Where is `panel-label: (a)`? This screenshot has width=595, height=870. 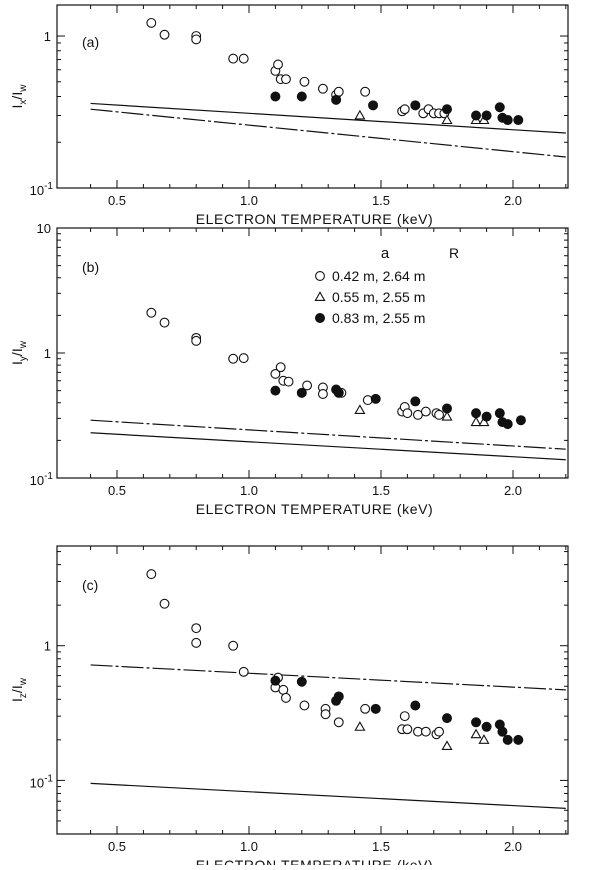 panel-label: (a) is located at coordinates (90, 42).